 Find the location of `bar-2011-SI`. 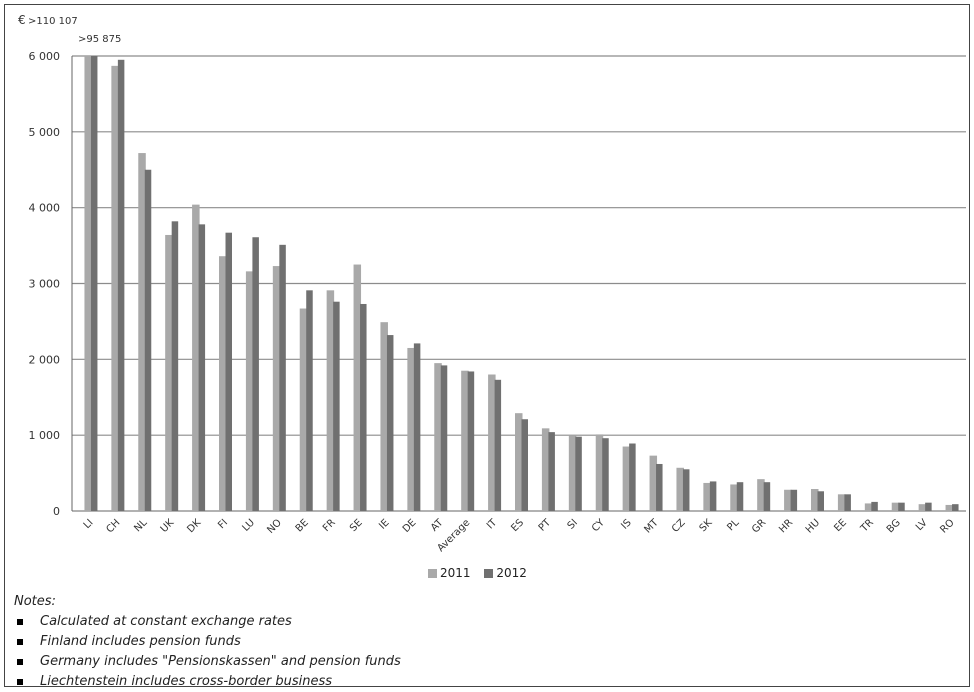

bar-2011-SI is located at coordinates (572, 473).